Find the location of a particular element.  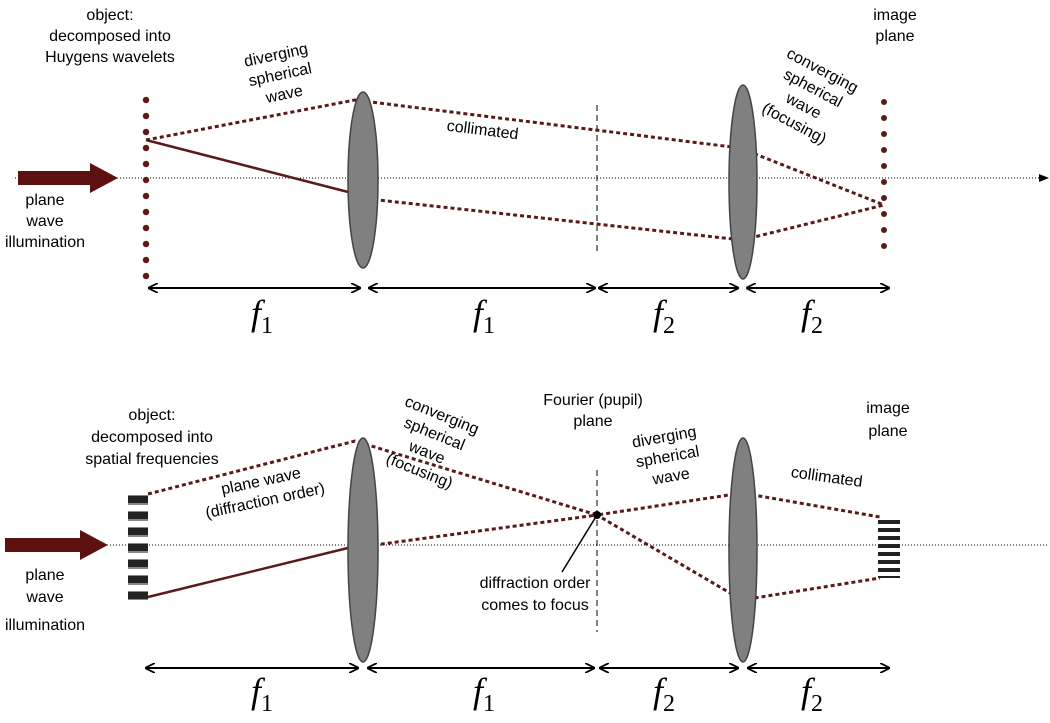

label: comes to focus is located at coordinates (535, 605).